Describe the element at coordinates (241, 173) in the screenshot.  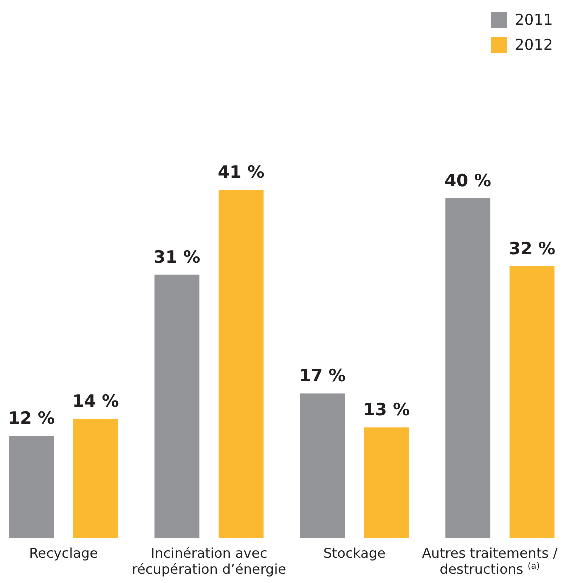
I see `data-label: 41 %` at that location.